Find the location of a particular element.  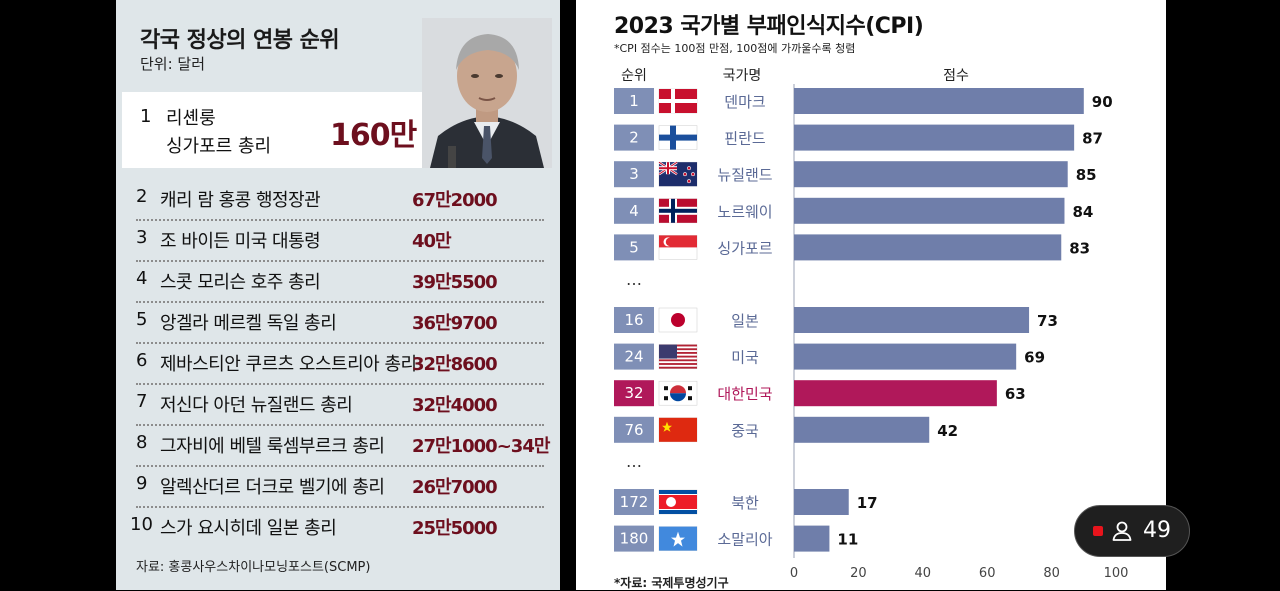

top-rank: 1 is located at coordinates (146, 116).